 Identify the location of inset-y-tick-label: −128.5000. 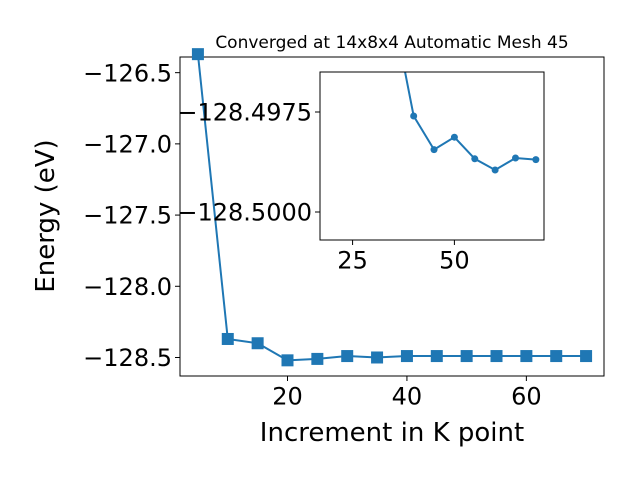
(244, 213).